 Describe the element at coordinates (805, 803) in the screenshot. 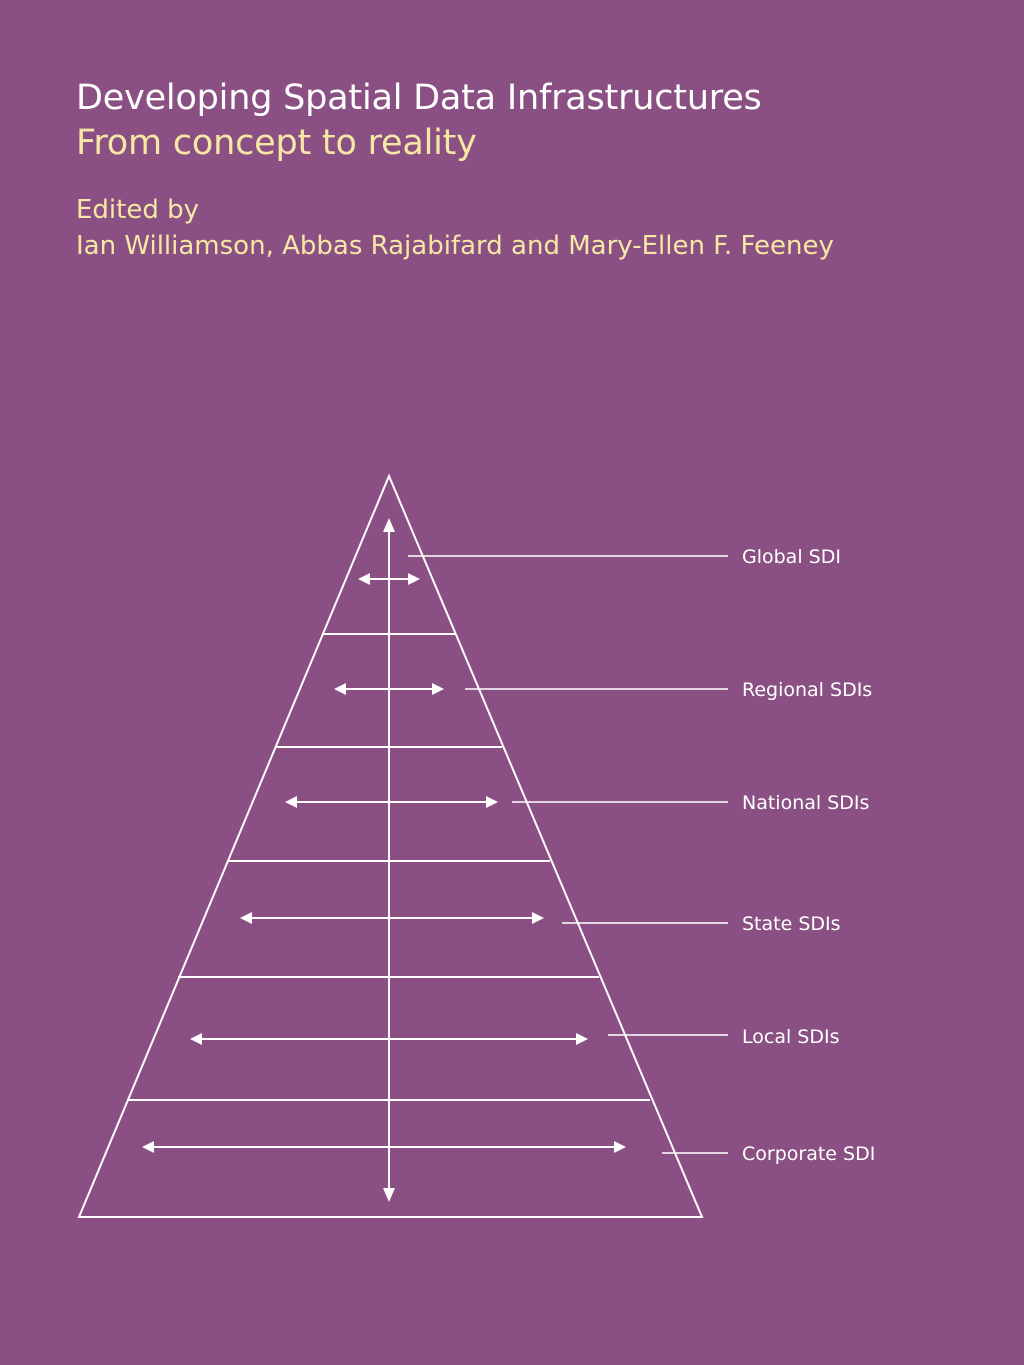

I see `tier-label-national: National SDIs` at that location.